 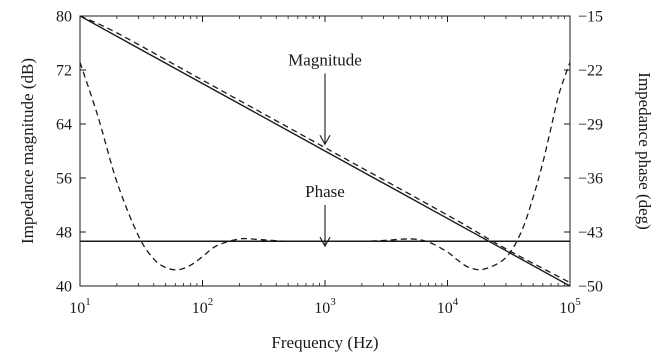 What do you see at coordinates (325, 306) in the screenshot?
I see `x-tick-label: 10³` at bounding box center [325, 306].